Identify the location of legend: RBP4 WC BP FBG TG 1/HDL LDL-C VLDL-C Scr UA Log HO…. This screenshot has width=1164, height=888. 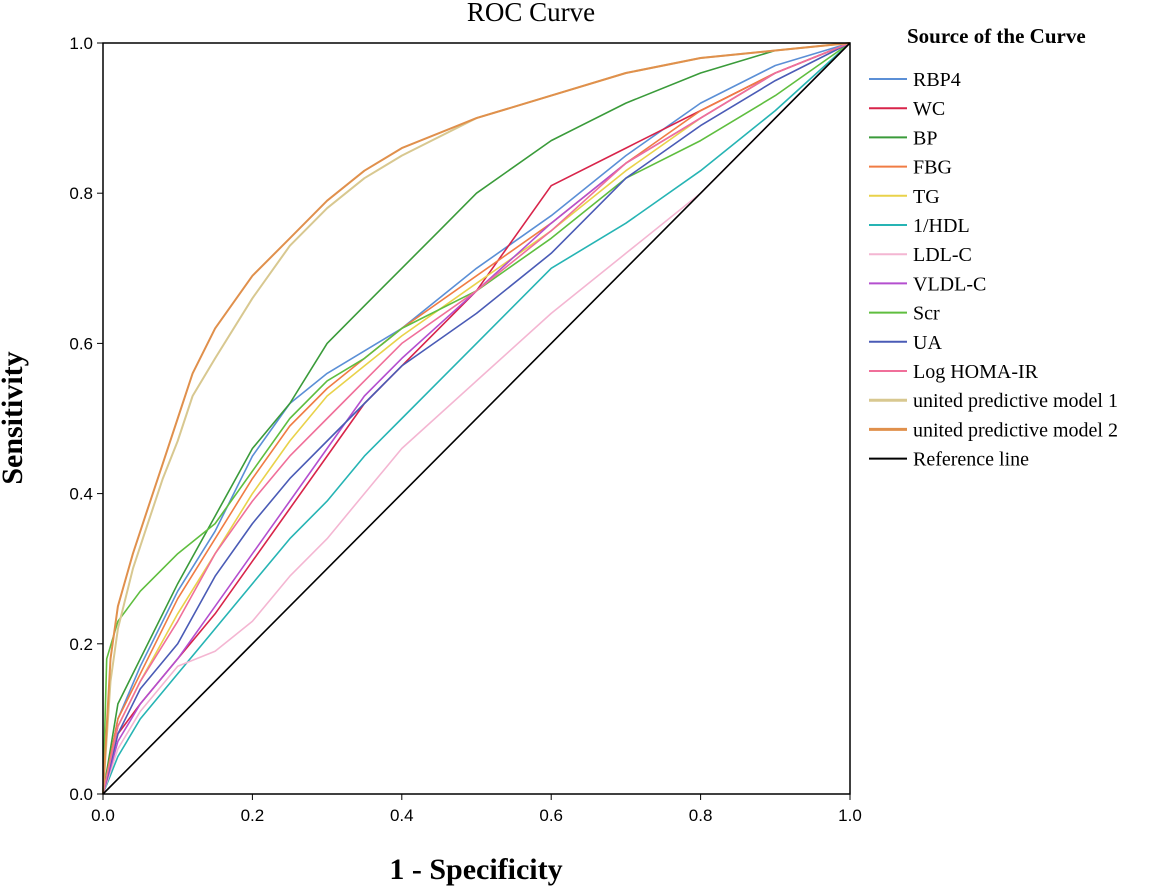
(993, 270).